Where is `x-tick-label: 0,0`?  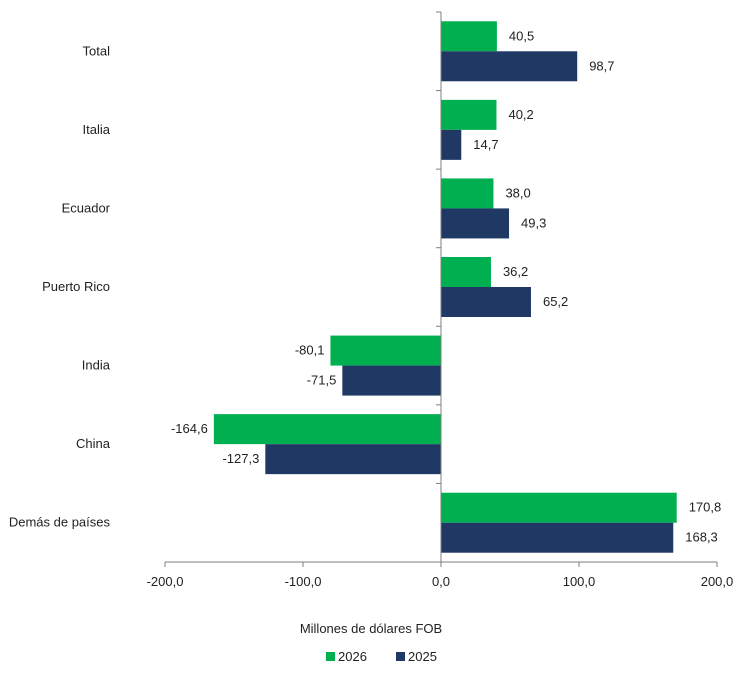 x-tick-label: 0,0 is located at coordinates (441, 581).